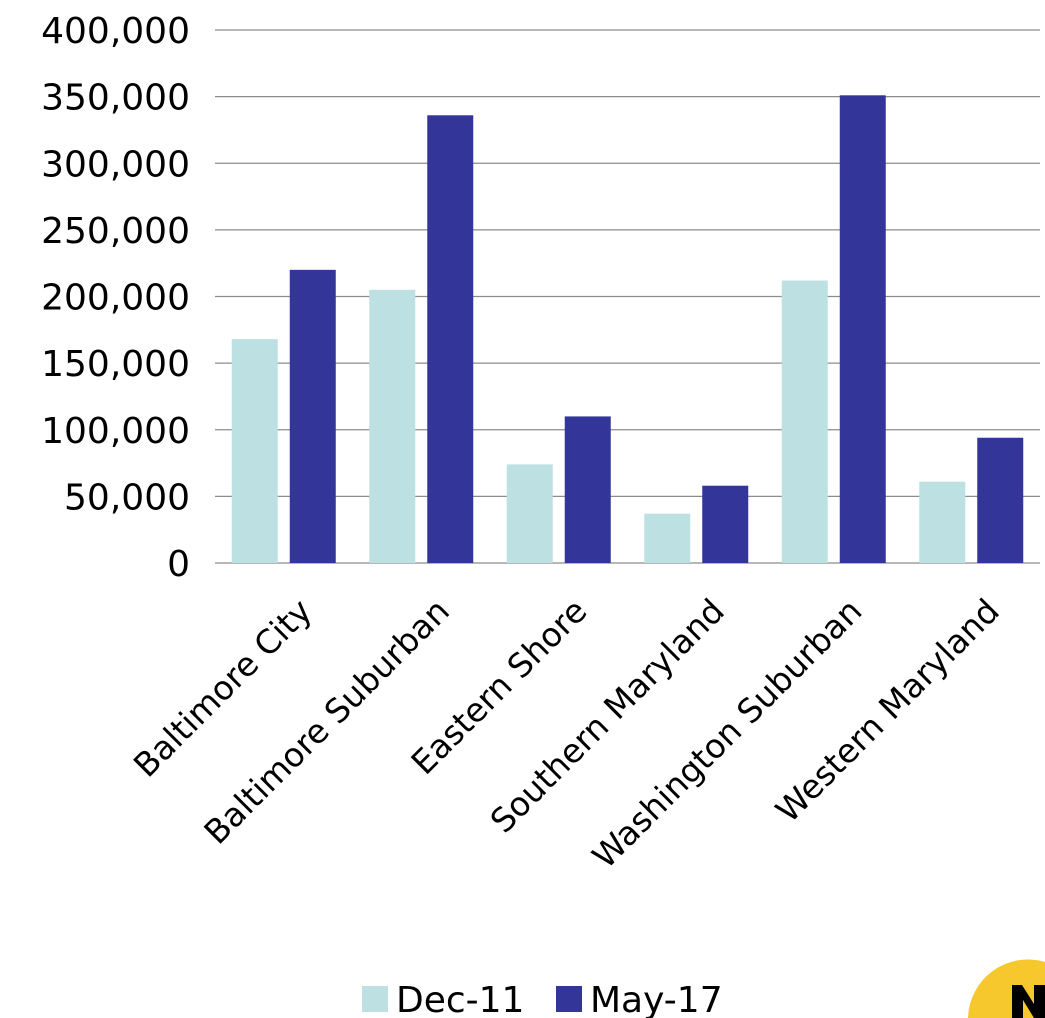 This screenshot has width=1045, height=1018. I want to click on y-tick-label: 250,000, so click(115, 231).